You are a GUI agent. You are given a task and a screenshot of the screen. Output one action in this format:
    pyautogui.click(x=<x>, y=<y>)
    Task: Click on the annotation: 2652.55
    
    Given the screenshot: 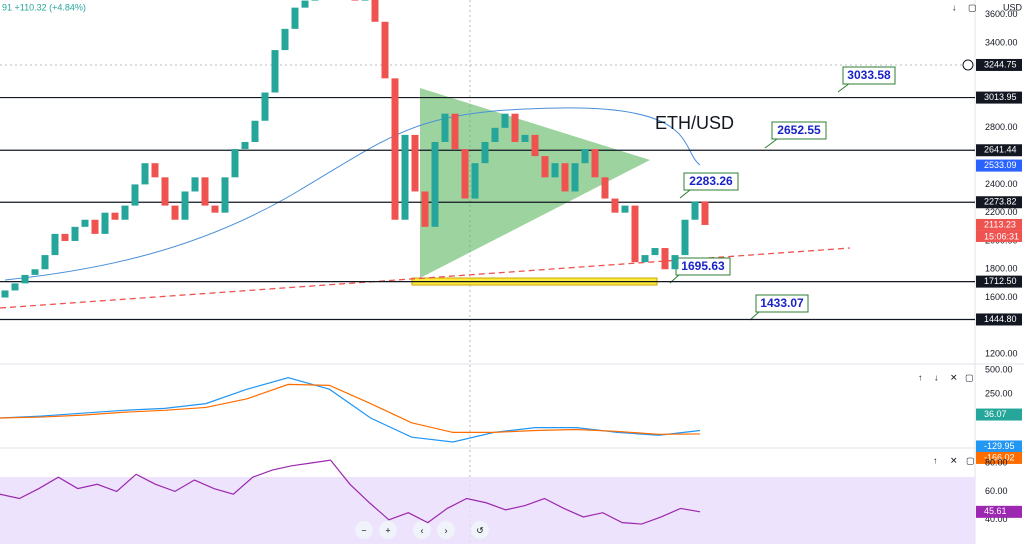 What is the action you would take?
    pyautogui.click(x=795, y=135)
    